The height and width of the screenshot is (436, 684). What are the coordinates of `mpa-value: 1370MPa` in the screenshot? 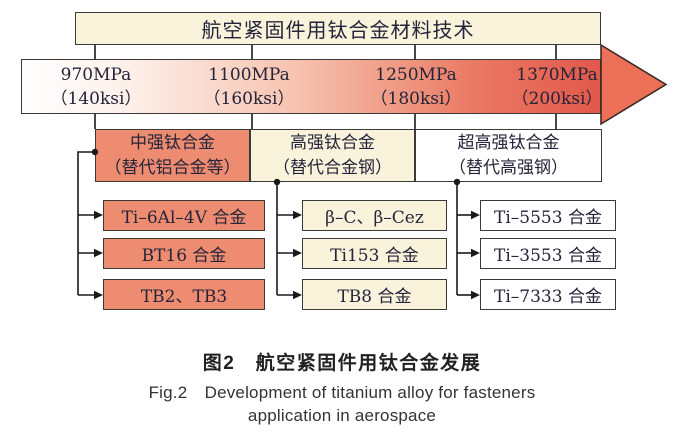 It's located at (557, 74).